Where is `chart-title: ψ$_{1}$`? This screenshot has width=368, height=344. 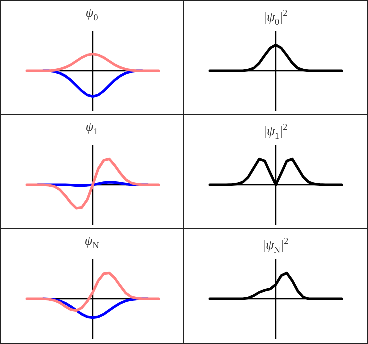
chart-title: ψ$_{1}$ is located at coordinates (92, 127).